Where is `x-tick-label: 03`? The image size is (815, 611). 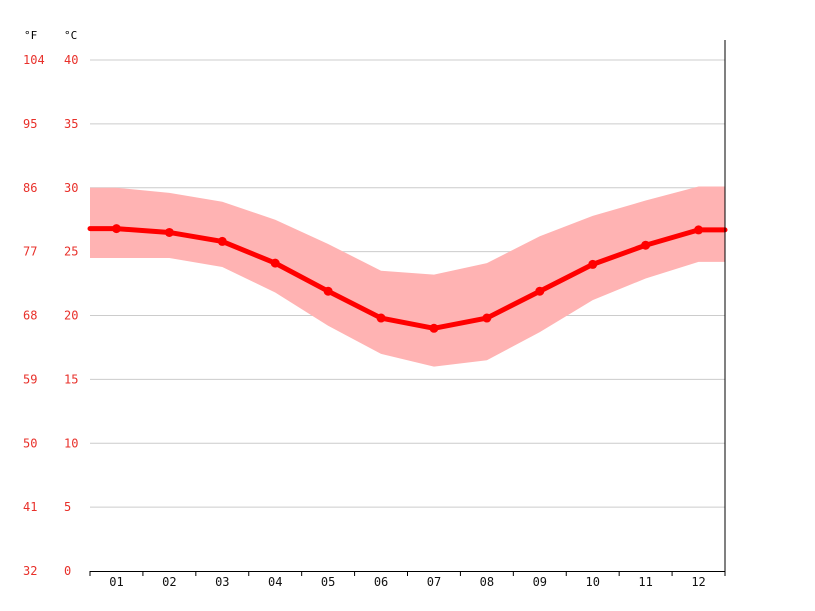
x-tick-label: 03 is located at coordinates (222, 582).